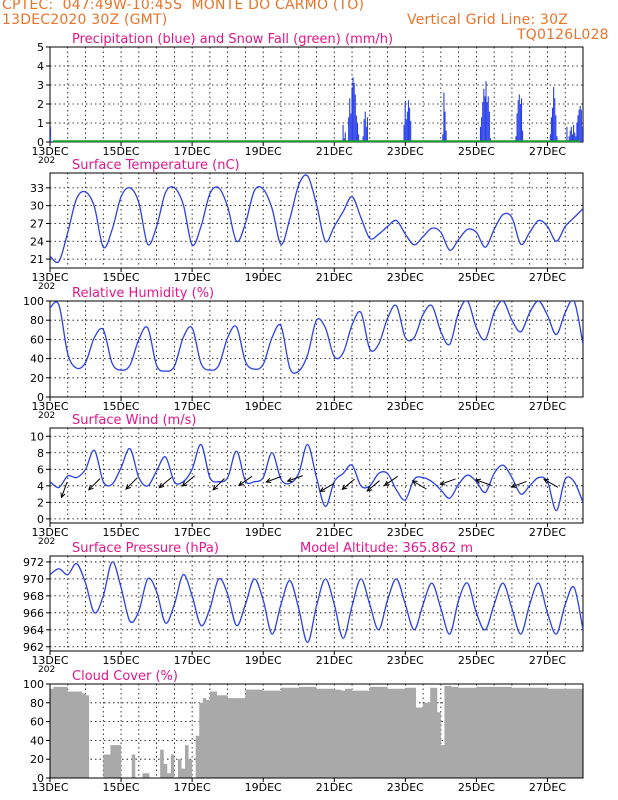 The image size is (618, 800). What do you see at coordinates (263, 532) in the screenshot?
I see `wind-x-tick-label: 19DEC` at bounding box center [263, 532].